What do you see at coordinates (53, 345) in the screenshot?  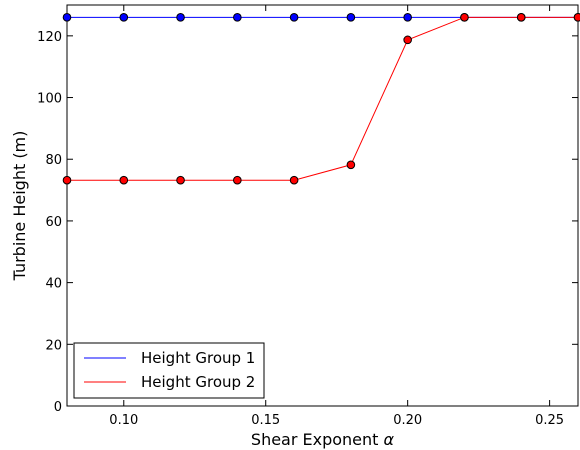 I see `y-tick-label: 20` at bounding box center [53, 345].